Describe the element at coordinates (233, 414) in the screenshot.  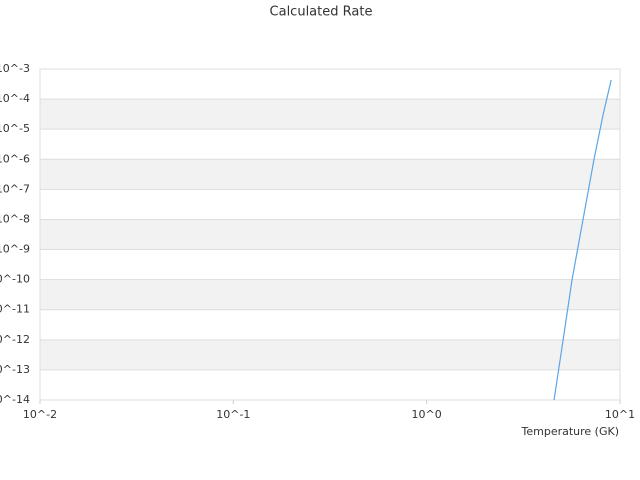
I see `x-tick-label: 10^-1` at that location.